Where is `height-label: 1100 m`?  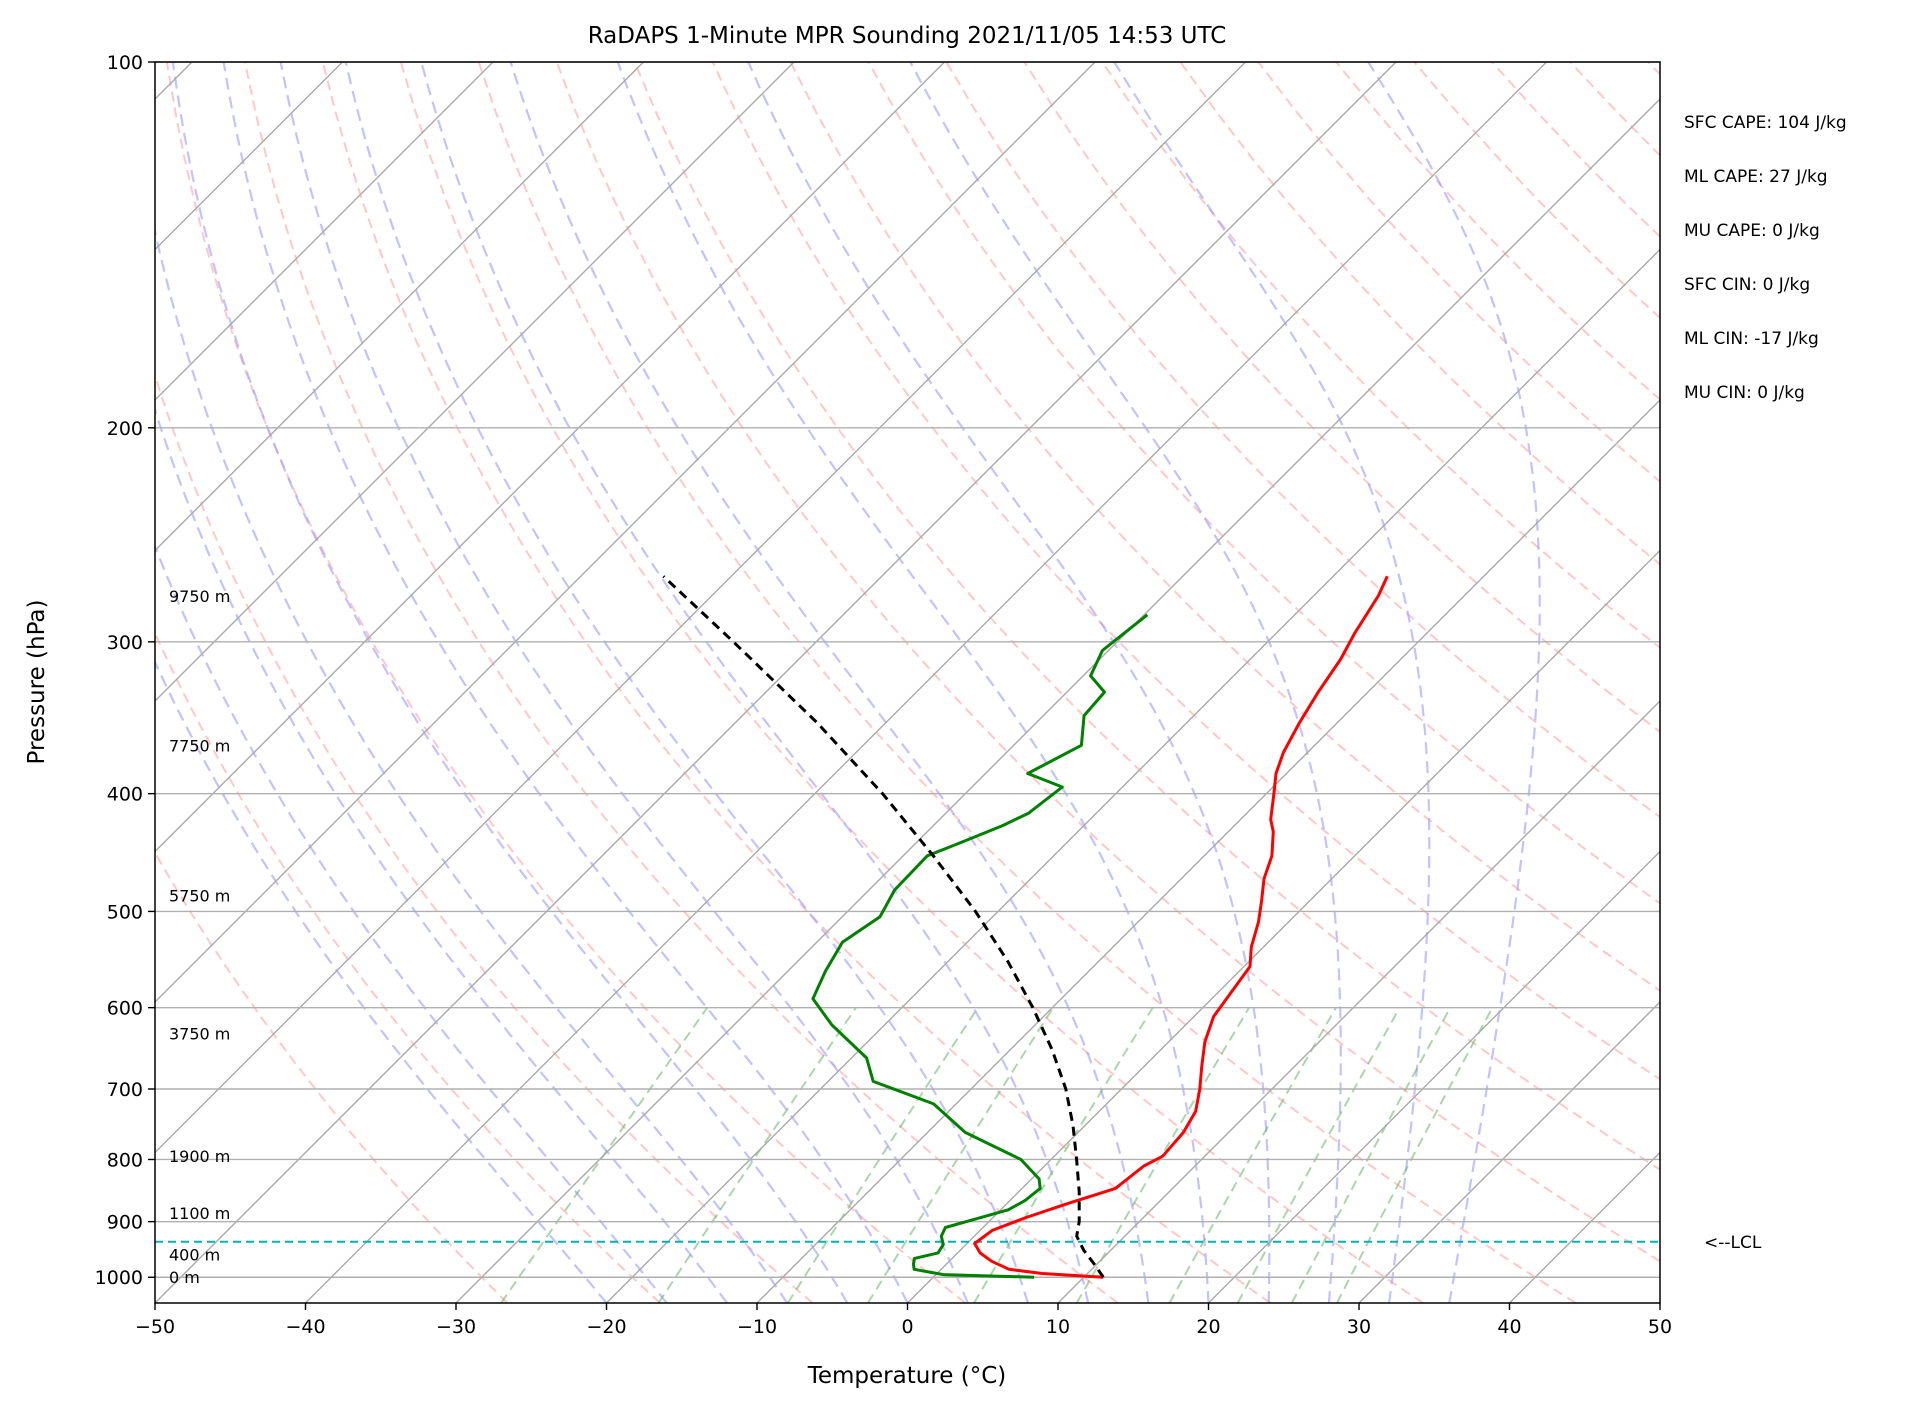 height-label: 1100 m is located at coordinates (199, 1213).